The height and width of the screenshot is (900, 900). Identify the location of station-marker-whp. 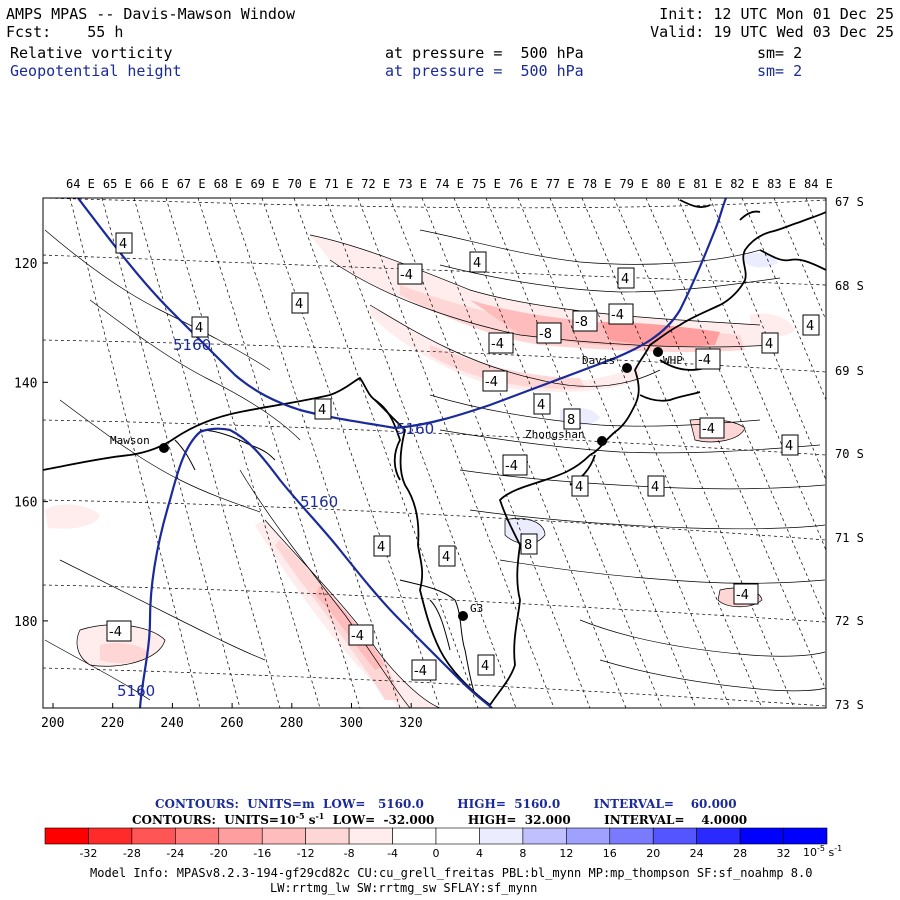
(658, 352).